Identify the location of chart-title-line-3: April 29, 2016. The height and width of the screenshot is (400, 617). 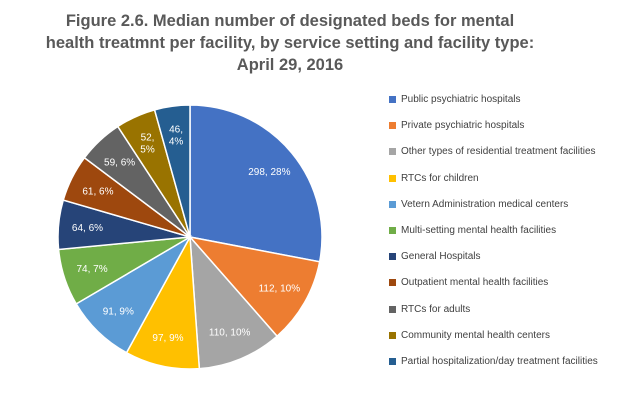
(290, 65).